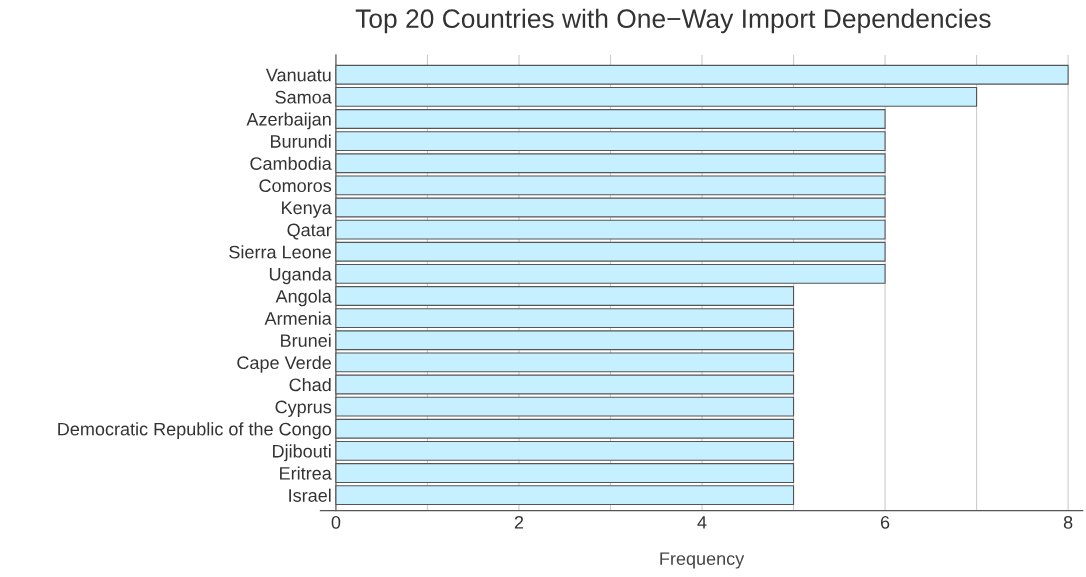 This screenshot has width=1086, height=577. Describe the element at coordinates (310, 495) in the screenshot. I see `y-tick-label: Israel` at that location.